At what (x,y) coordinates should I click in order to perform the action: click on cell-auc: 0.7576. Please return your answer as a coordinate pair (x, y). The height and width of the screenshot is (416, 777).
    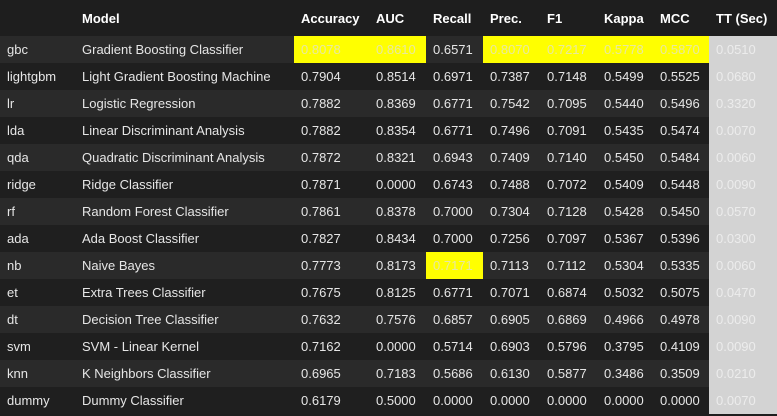
    Looking at the image, I should click on (397, 319).